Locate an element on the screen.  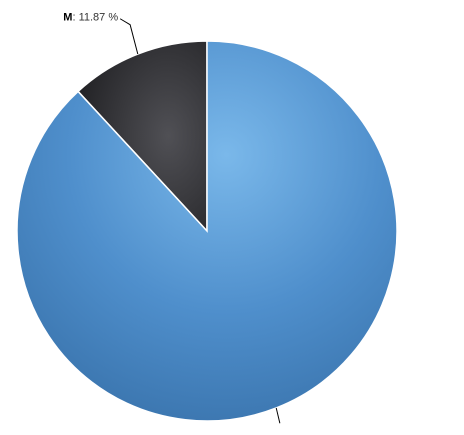
slice-label-name: M is located at coordinates (67, 18).